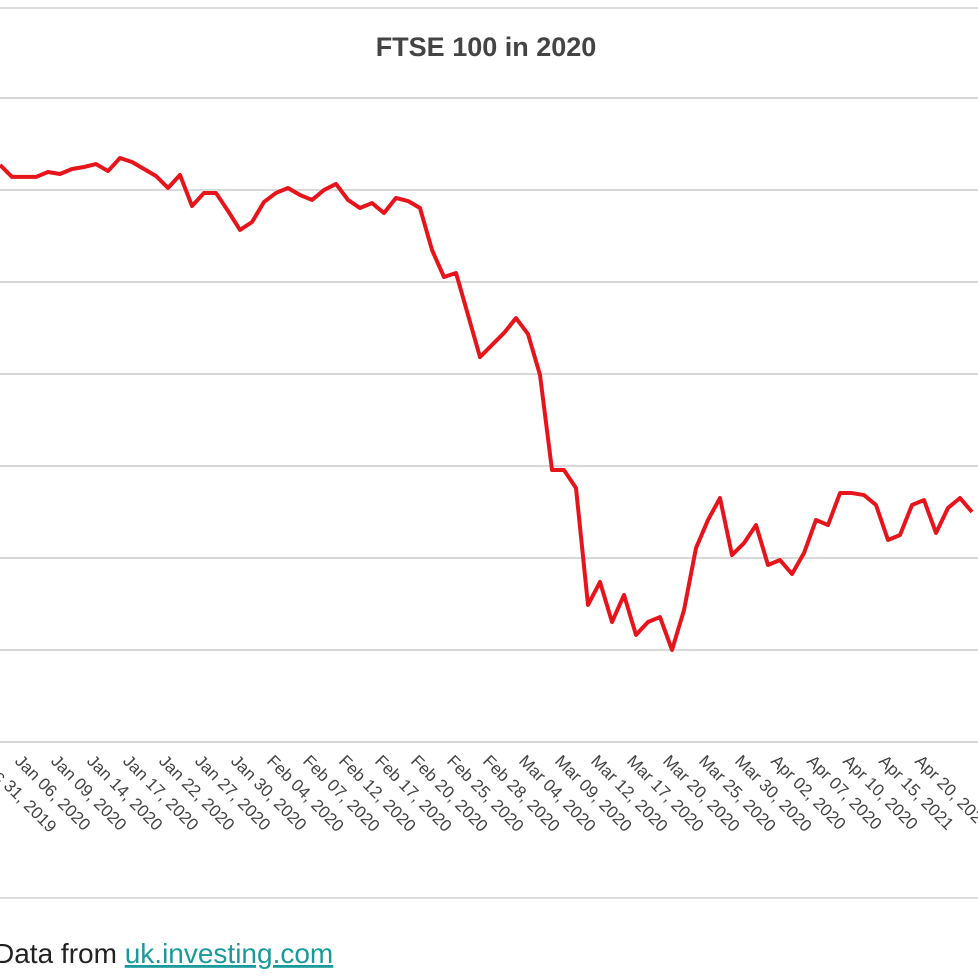 The height and width of the screenshot is (978, 978). I want to click on chart-title: FTSE 100 in 2020, so click(486, 47).